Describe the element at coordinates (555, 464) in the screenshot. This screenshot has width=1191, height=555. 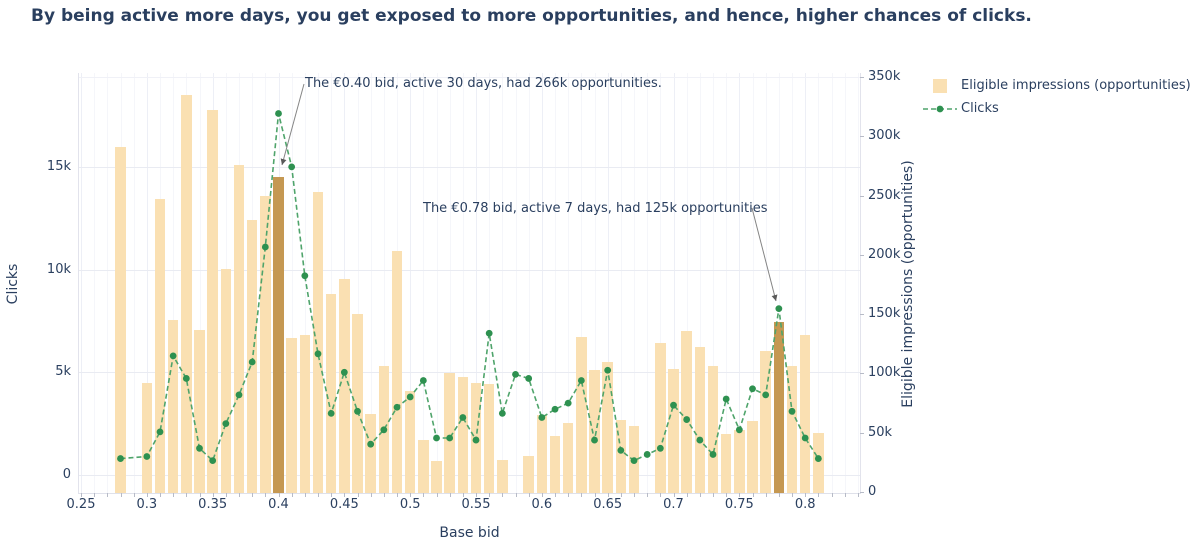
I see `bar-0.61` at that location.